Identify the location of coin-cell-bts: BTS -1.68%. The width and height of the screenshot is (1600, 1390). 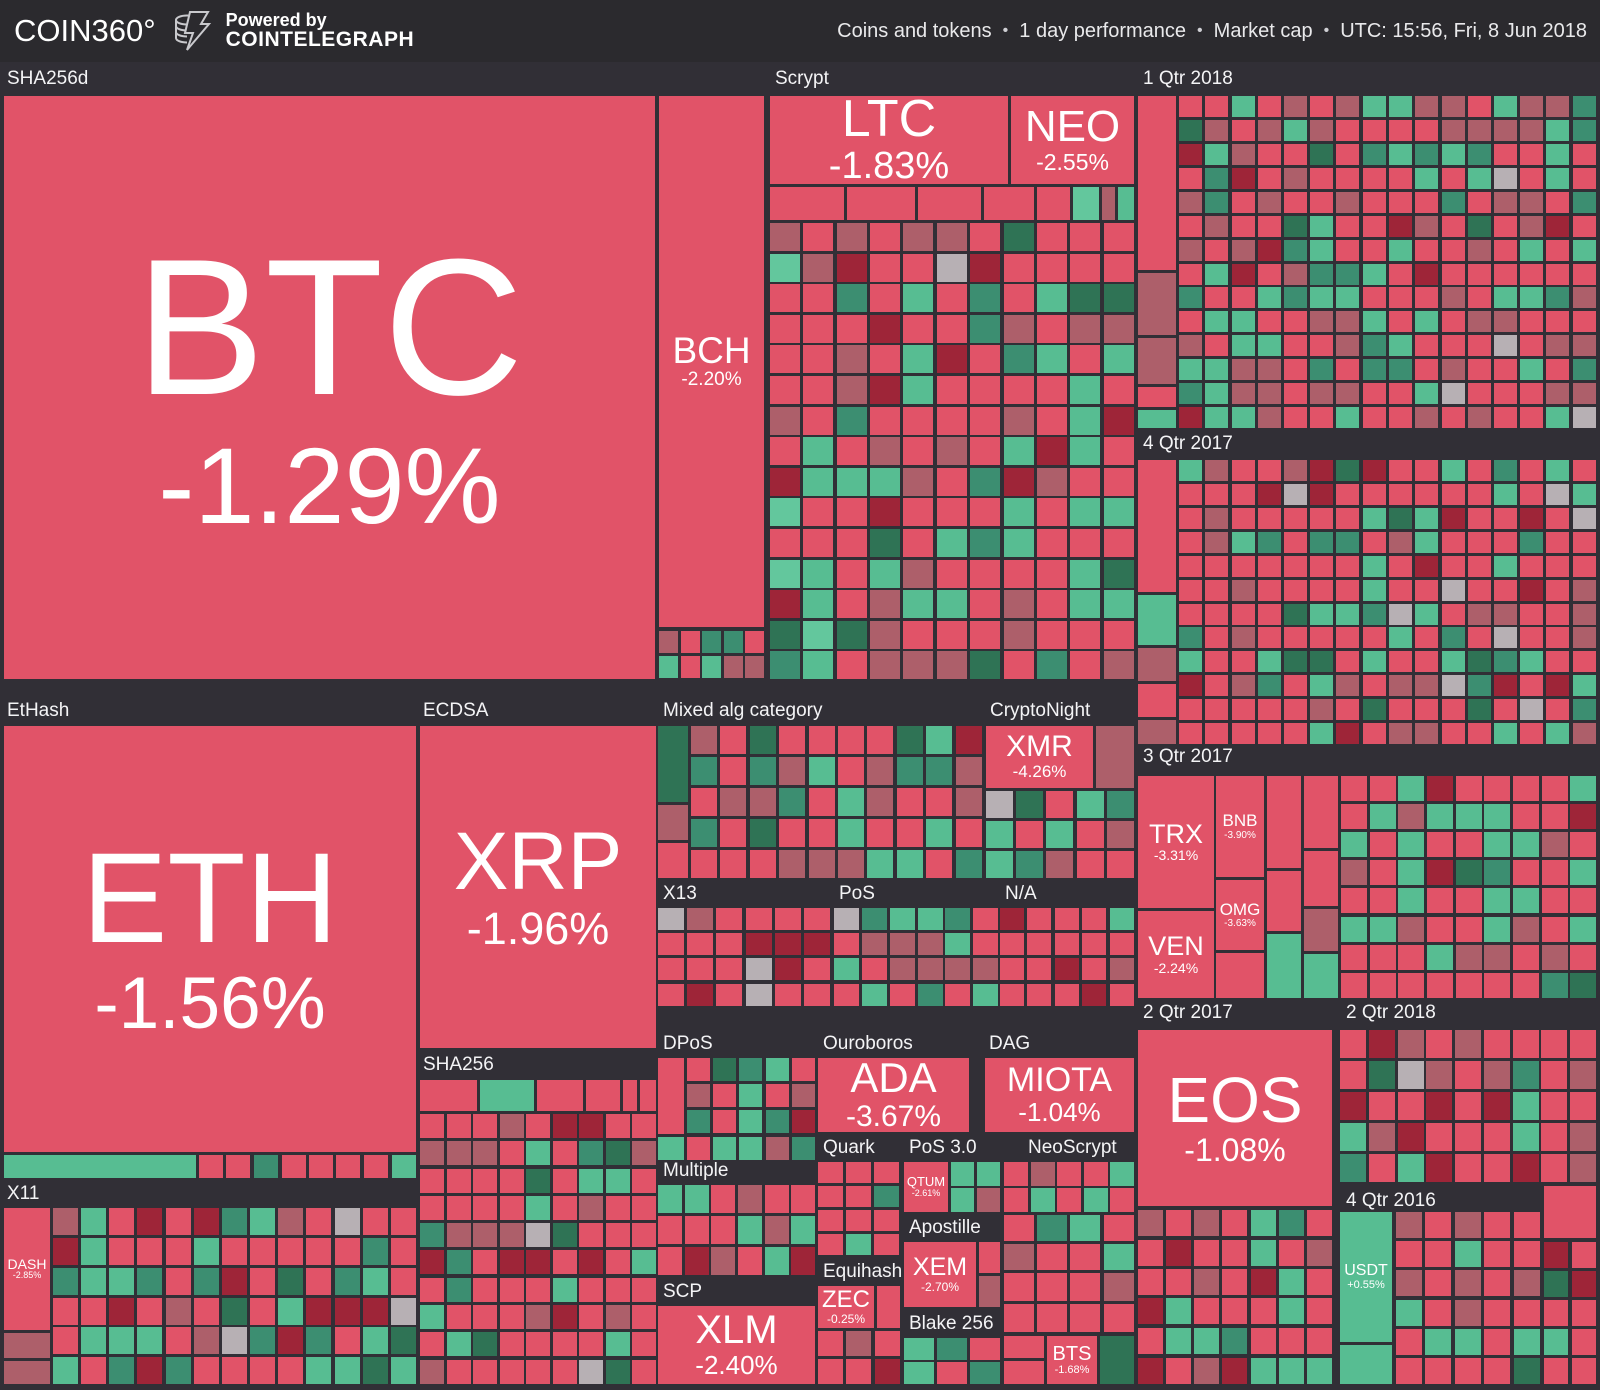
(1072, 1360).